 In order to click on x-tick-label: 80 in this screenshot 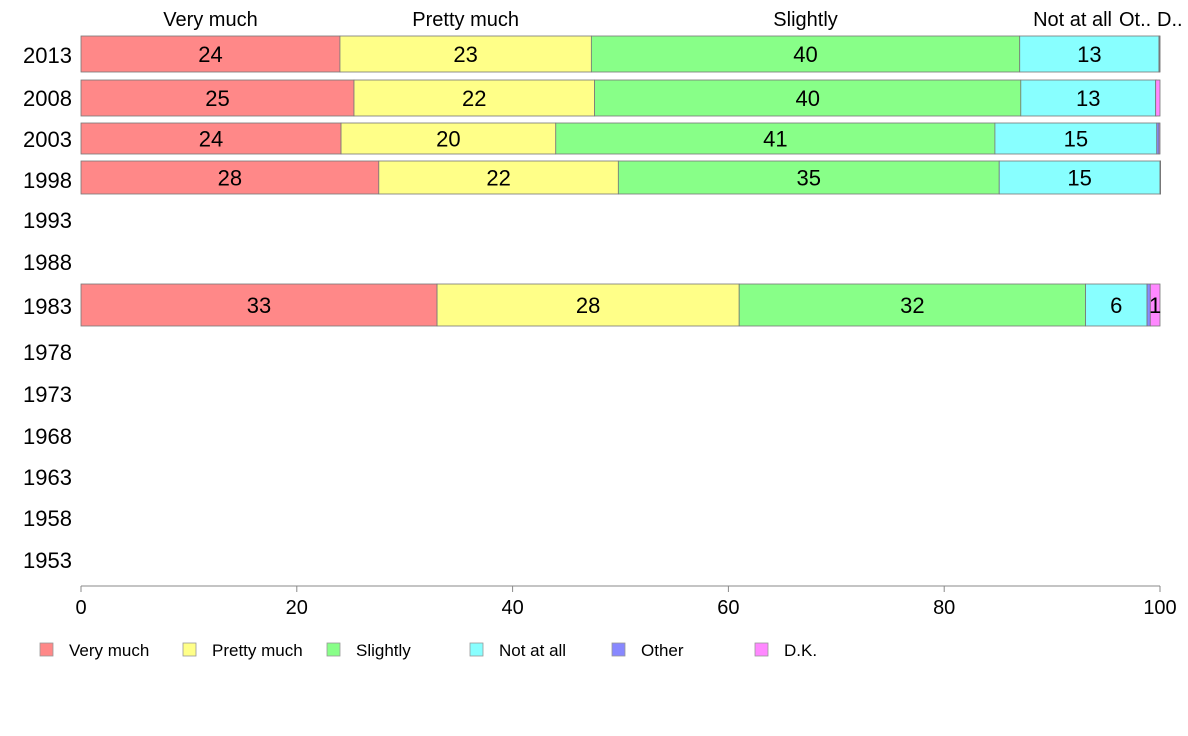, I will do `click(944, 608)`.